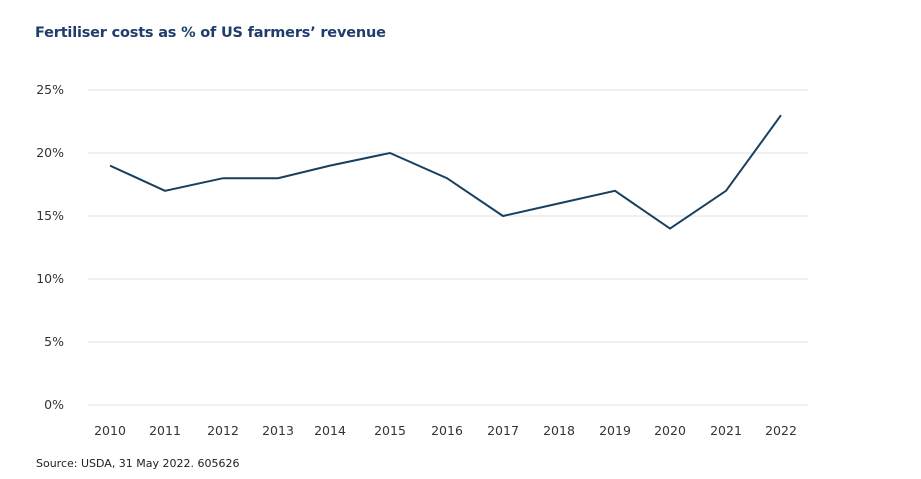 The image size is (921, 479). I want to click on x-tick-label: 2017, so click(503, 430).